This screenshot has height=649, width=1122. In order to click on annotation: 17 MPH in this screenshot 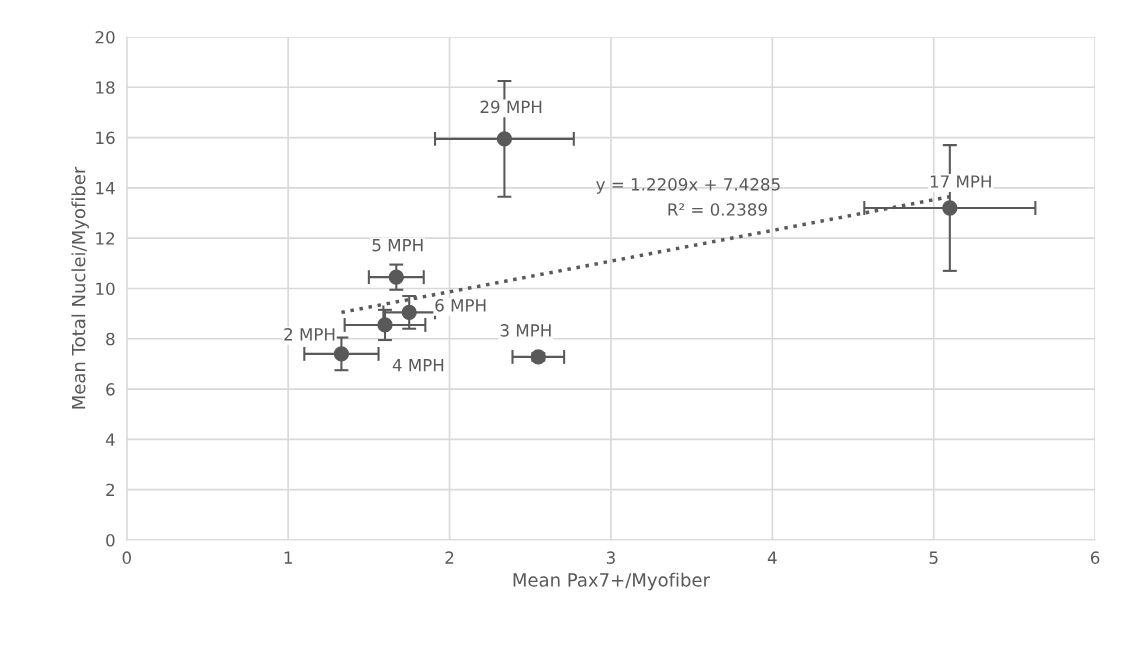, I will do `click(960, 181)`.